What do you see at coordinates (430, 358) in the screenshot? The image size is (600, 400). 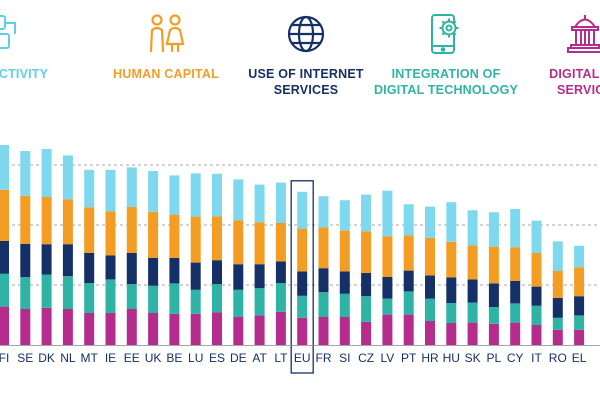 I see `tick-label-HR: HR` at bounding box center [430, 358].